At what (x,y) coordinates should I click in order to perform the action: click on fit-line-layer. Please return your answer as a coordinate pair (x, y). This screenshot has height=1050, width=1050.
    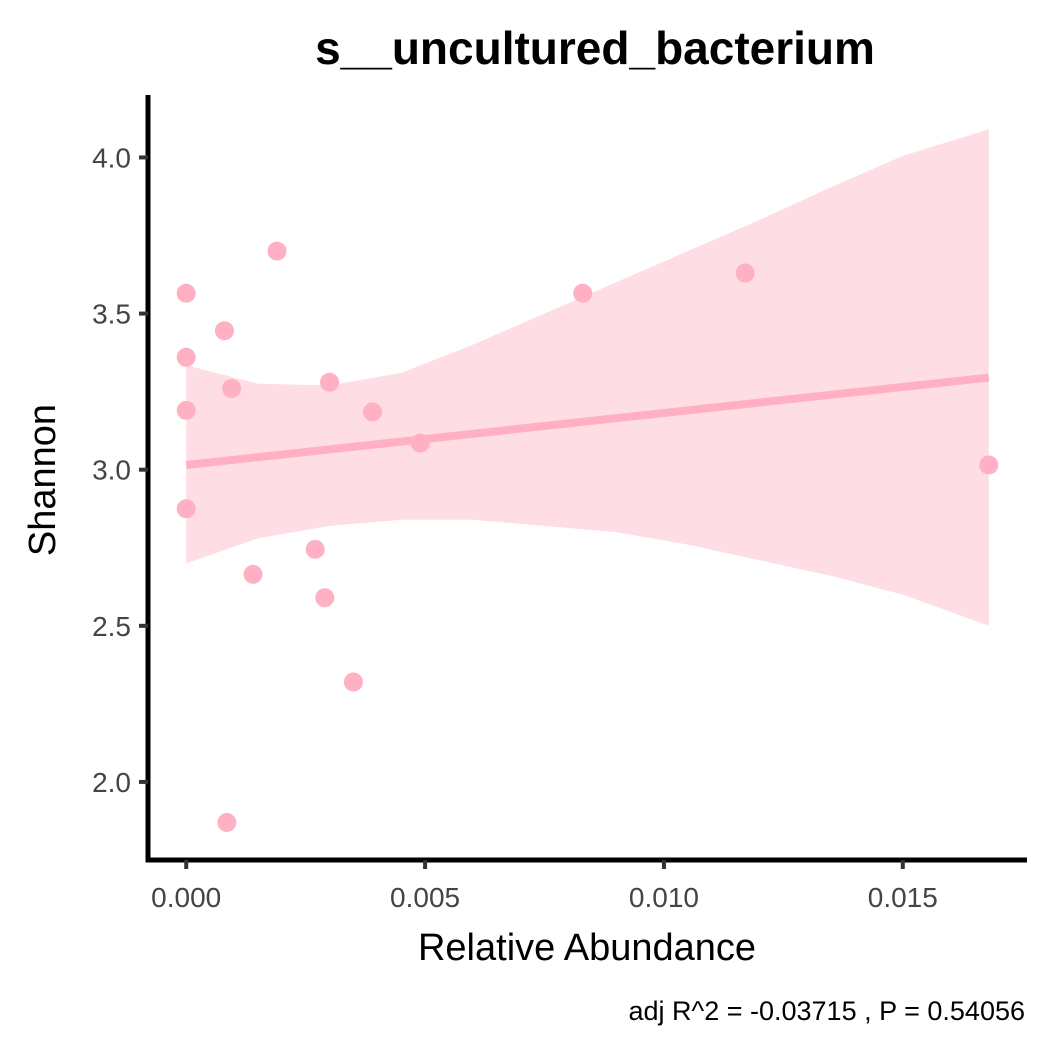
    Looking at the image, I should click on (587, 421).